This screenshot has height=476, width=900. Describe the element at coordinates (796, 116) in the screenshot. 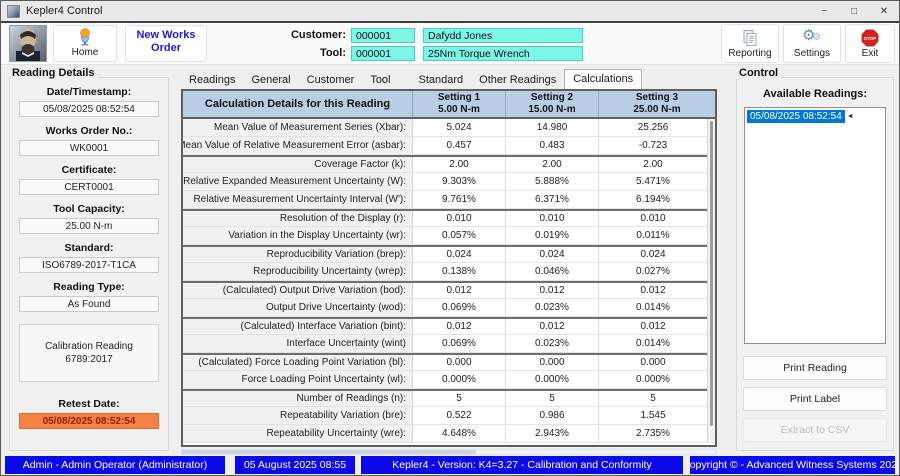

I see `reading-list-item: 05/08/2025 08:52:54` at that location.